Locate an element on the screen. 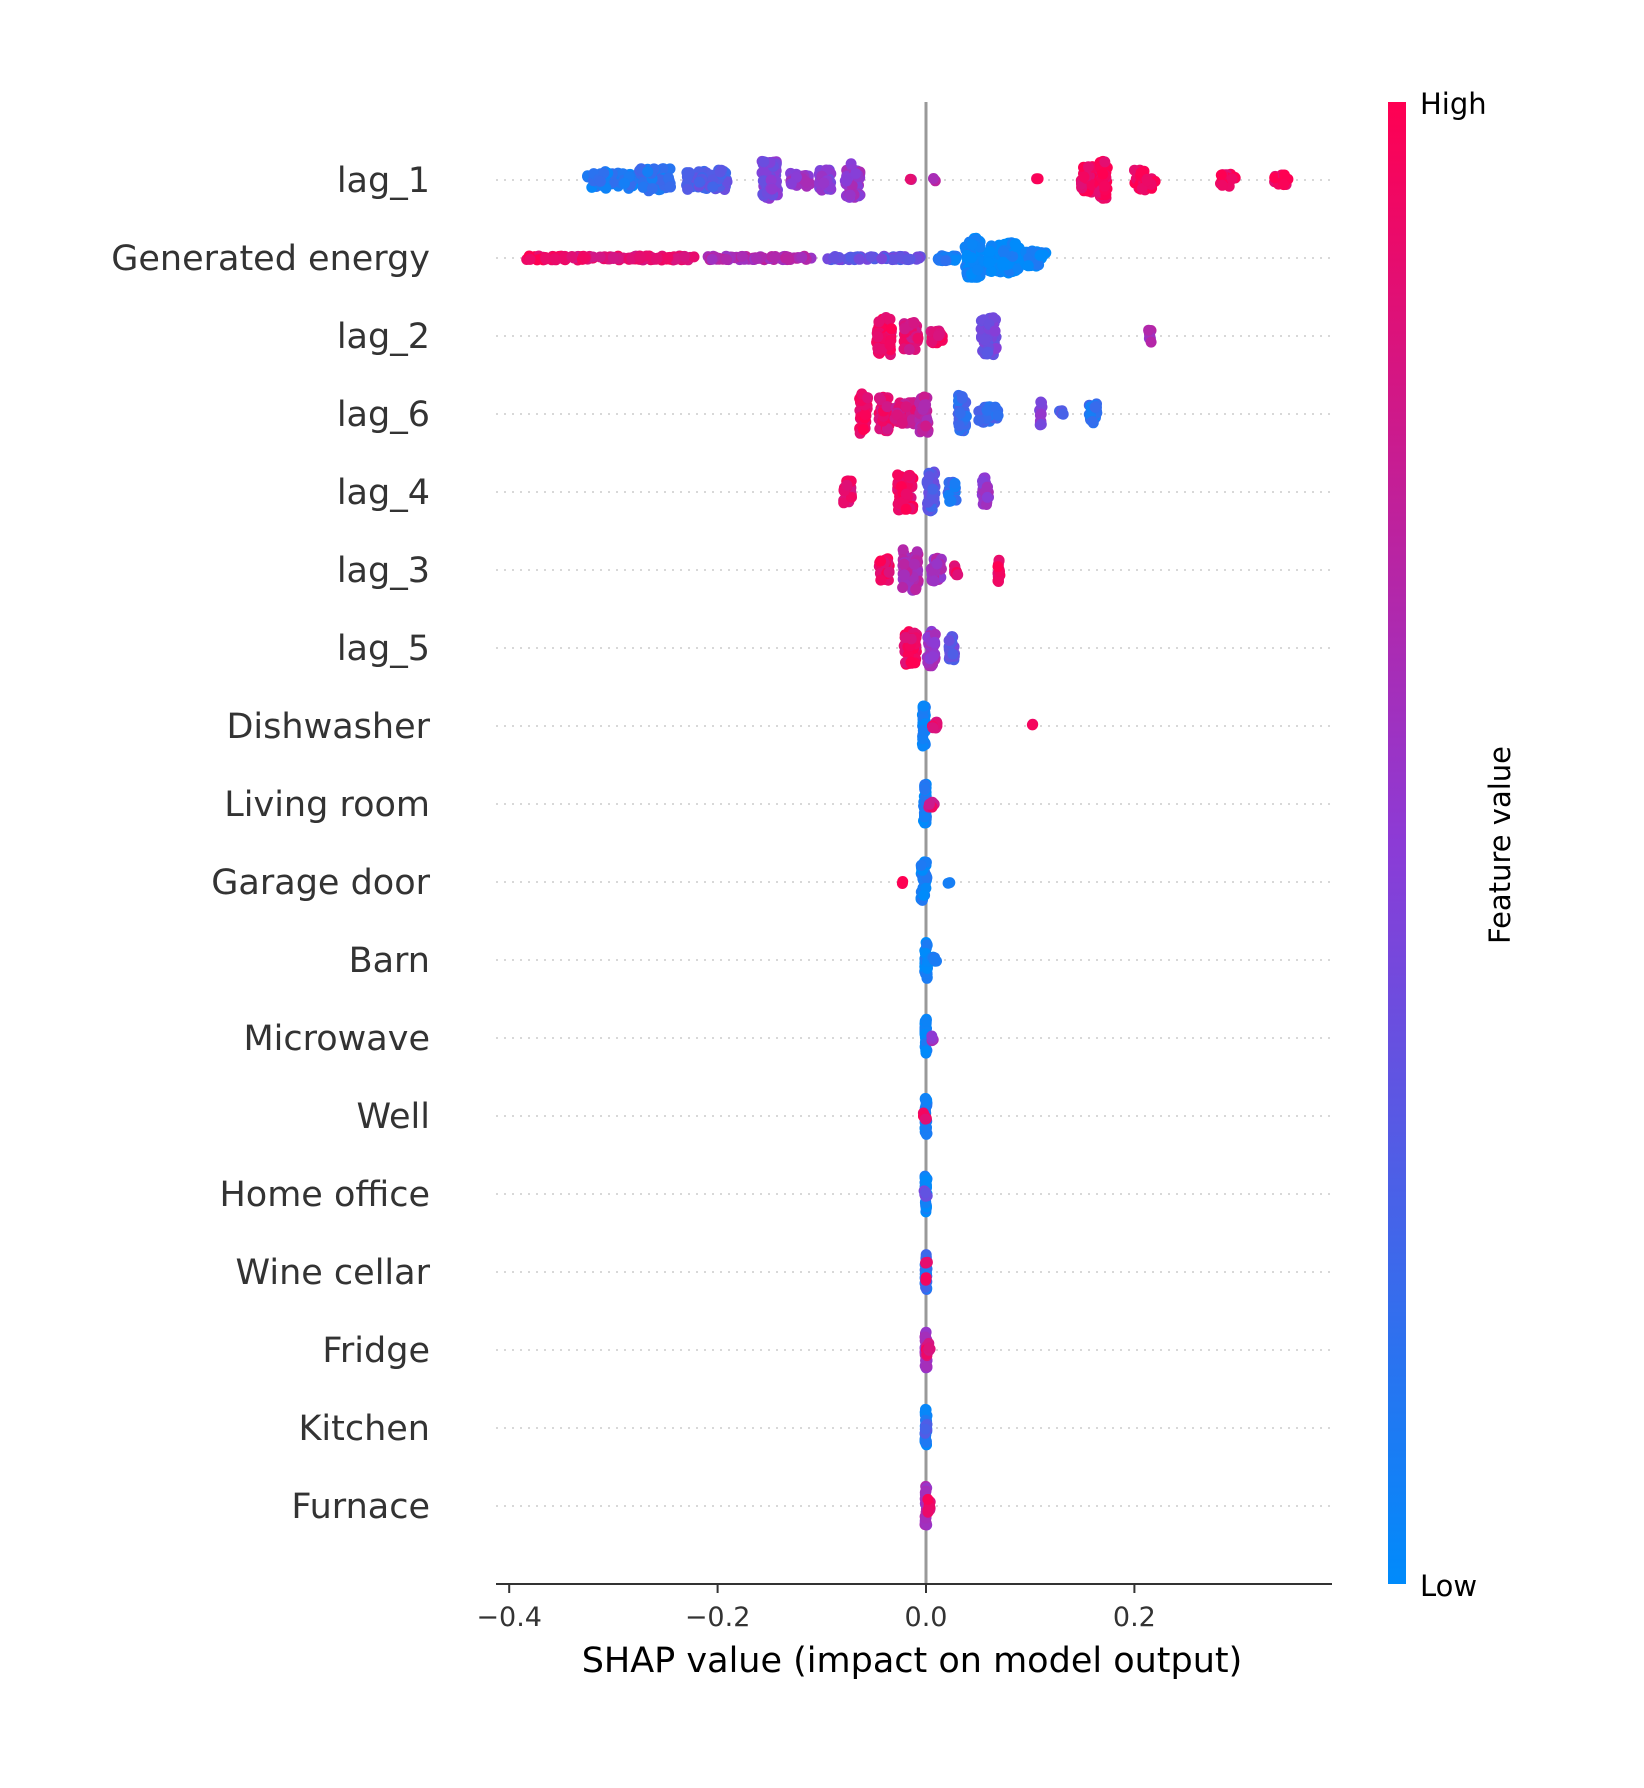 The height and width of the screenshot is (1788, 1644). feature-label: Furnace is located at coordinates (360, 1507).